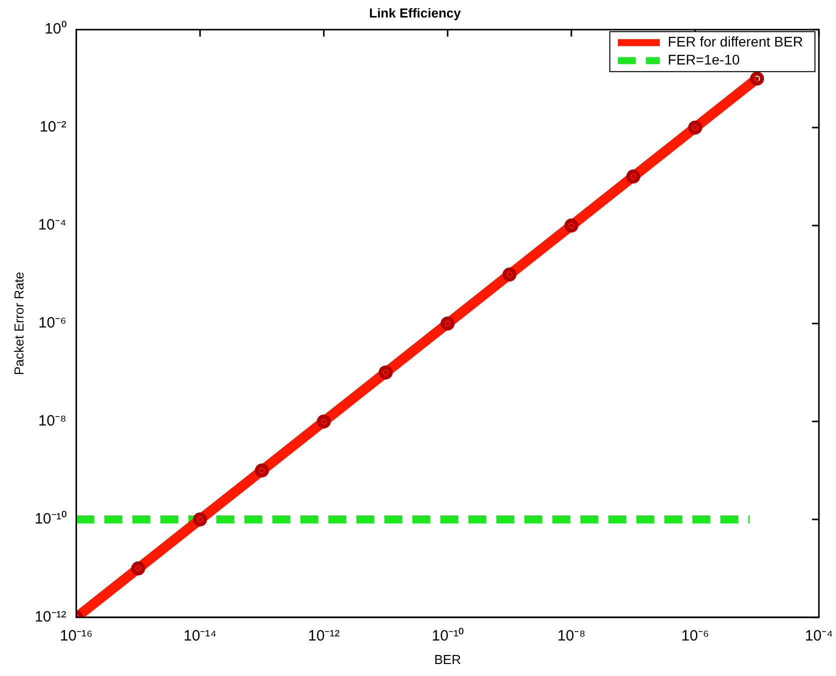  What do you see at coordinates (735, 41) in the screenshot?
I see `legend-label: FER for different BER` at bounding box center [735, 41].